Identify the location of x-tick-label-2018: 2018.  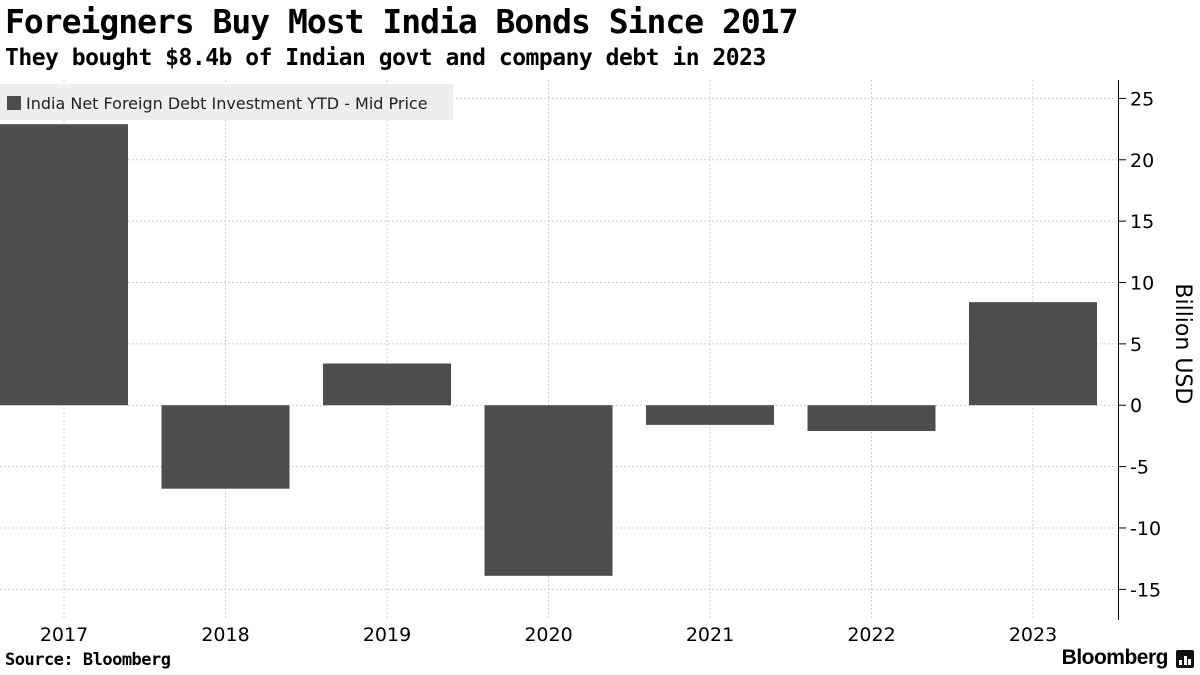
(225, 635).